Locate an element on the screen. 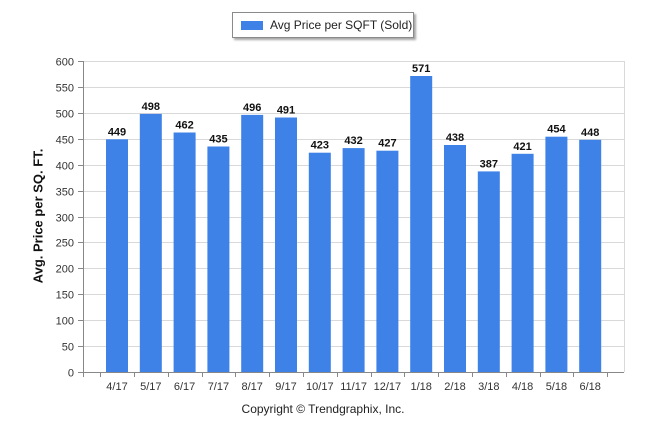  y-tick-label: 100 is located at coordinates (65, 322).